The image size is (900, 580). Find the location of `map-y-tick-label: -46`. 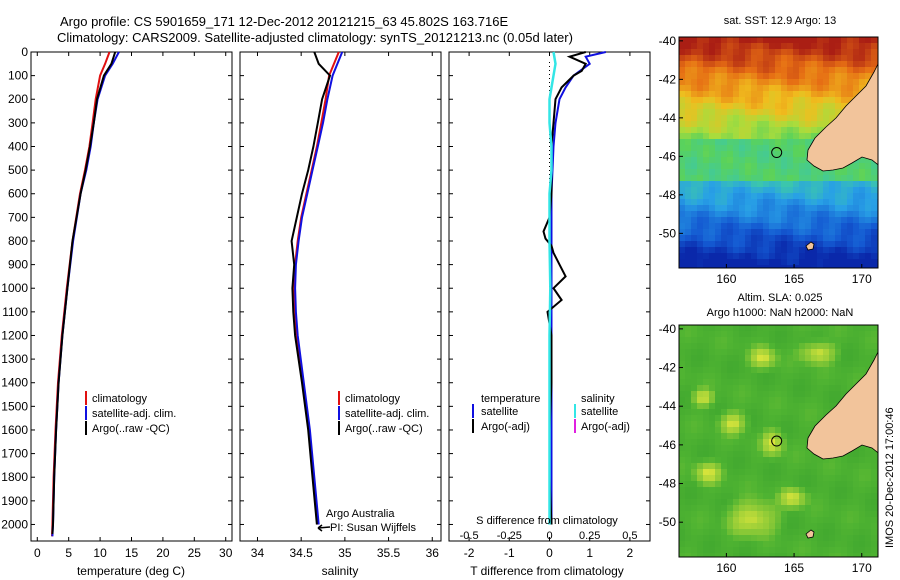

map-y-tick-label: -46 is located at coordinates (668, 445).